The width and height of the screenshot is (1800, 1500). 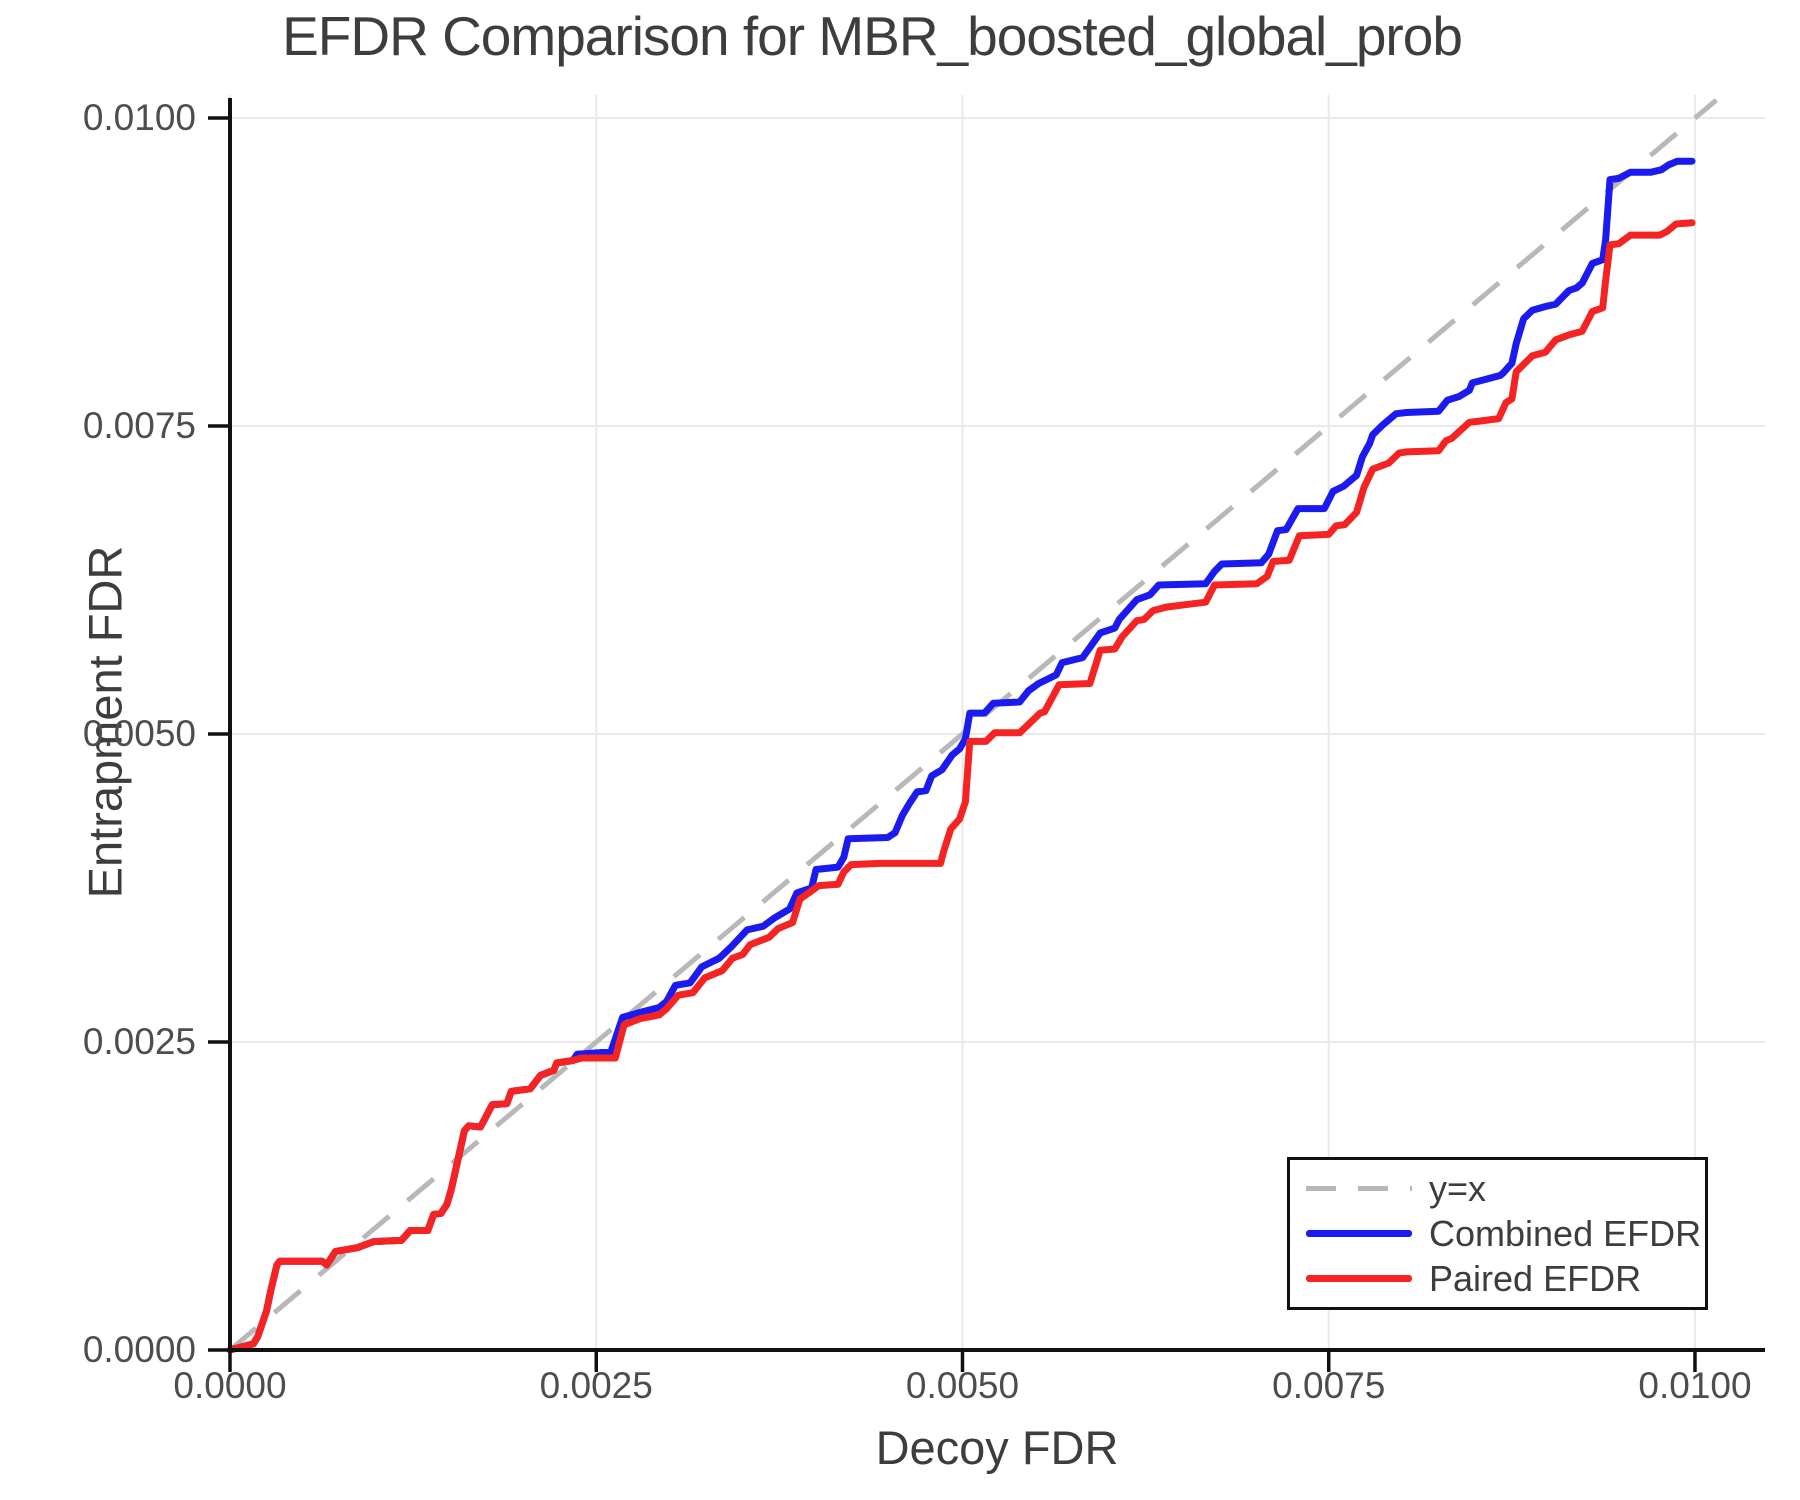 What do you see at coordinates (139, 1041) in the screenshot?
I see `y-tick-label: 0.0025` at bounding box center [139, 1041].